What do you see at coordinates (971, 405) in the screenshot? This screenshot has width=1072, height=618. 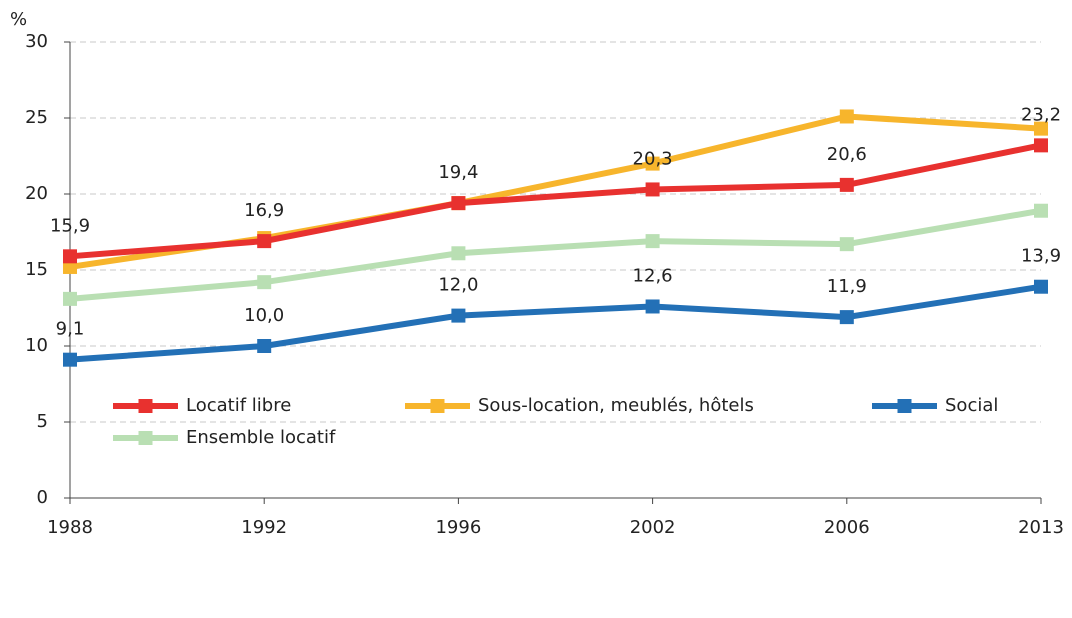 I see `legend-label: Social` at bounding box center [971, 405].